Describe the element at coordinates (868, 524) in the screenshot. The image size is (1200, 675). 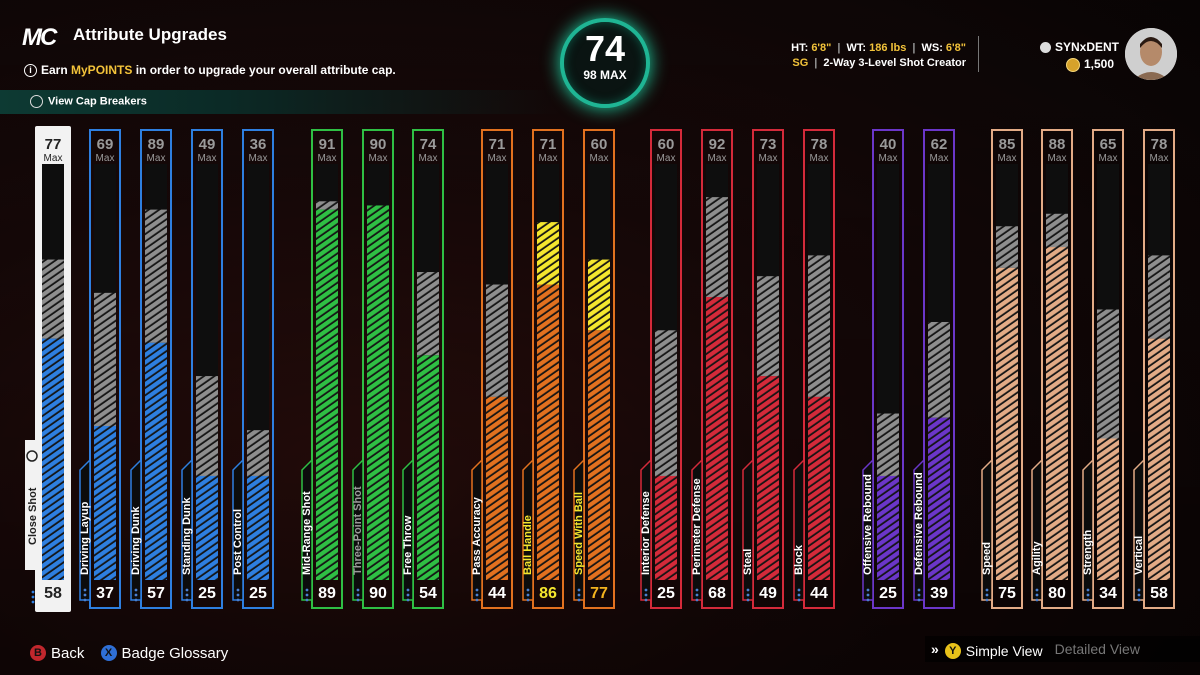
I see `attribute-name: Offensive Rebound` at that location.